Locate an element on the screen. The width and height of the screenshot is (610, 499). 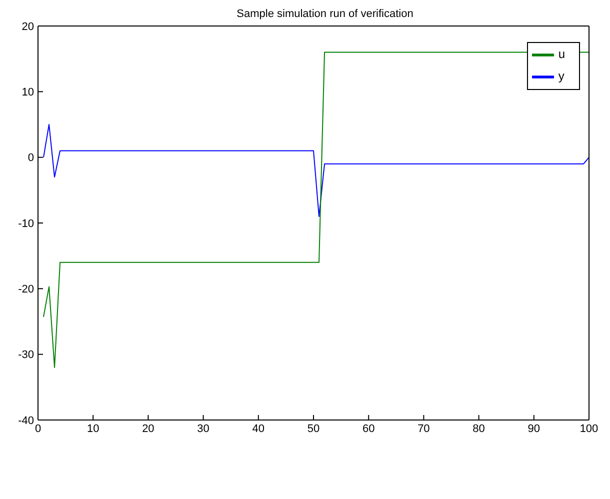
legend-label: y is located at coordinates (561, 76).